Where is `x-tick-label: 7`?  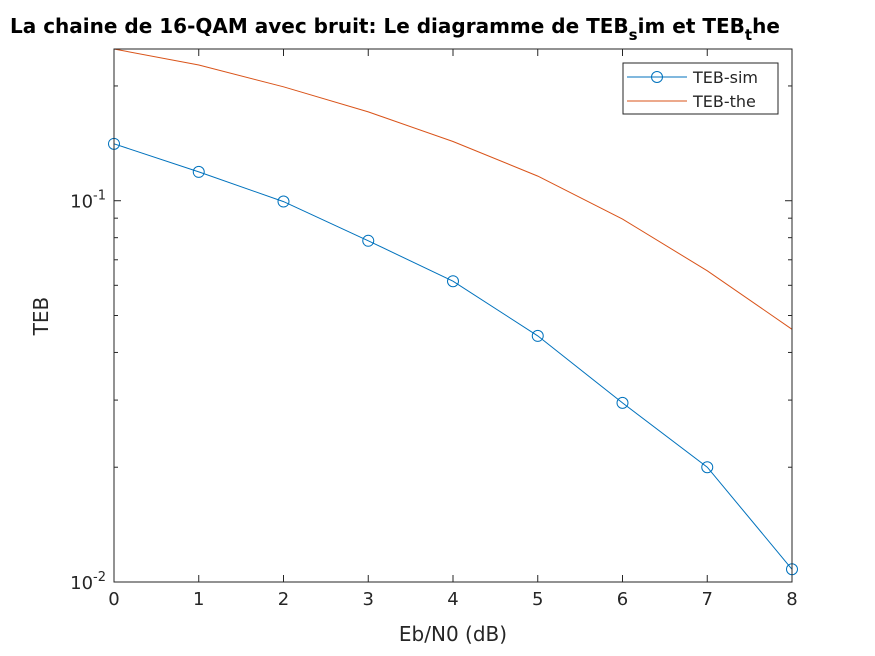
x-tick-label: 7 is located at coordinates (707, 599).